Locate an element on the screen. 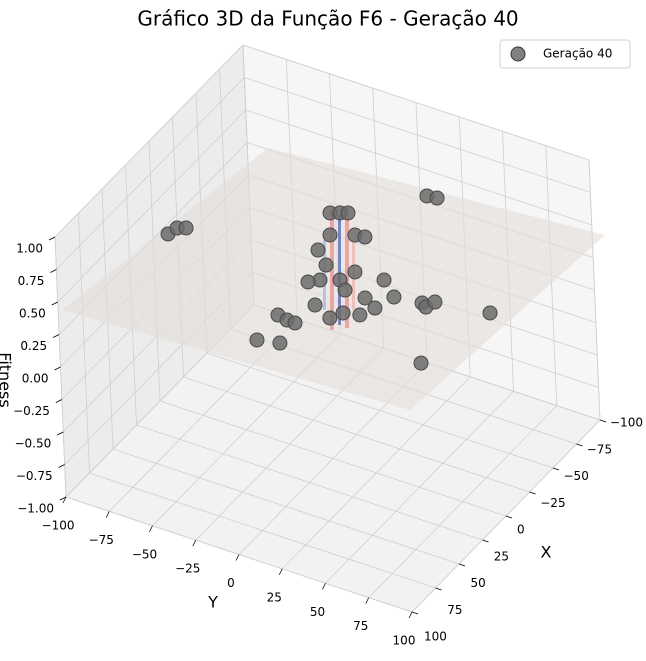 This screenshot has height=661, width=646. y-tick-label: −25 is located at coordinates (187, 569).